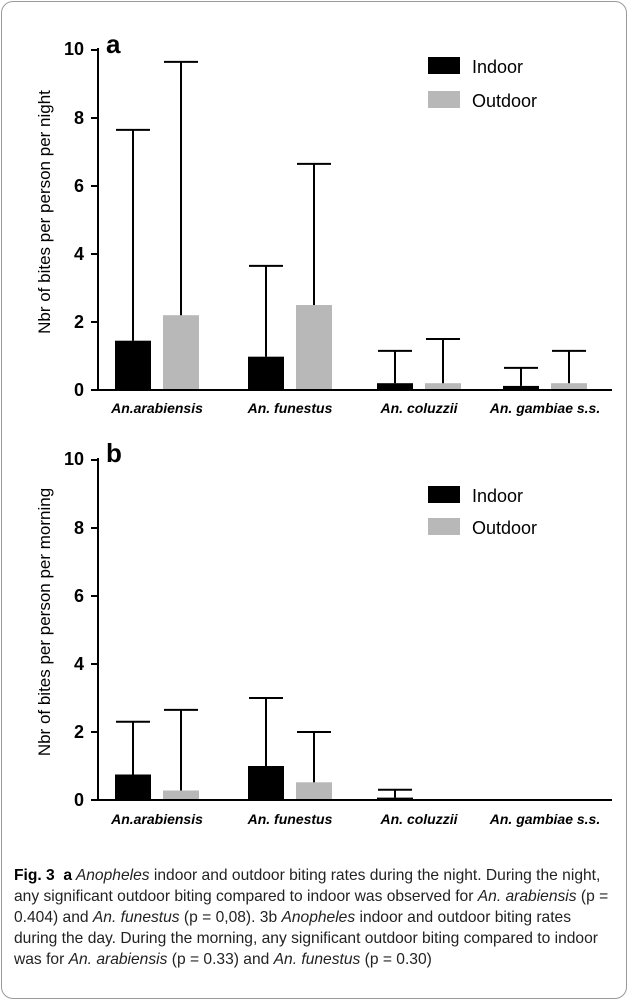 The width and height of the screenshot is (629, 1002). What do you see at coordinates (114, 453) in the screenshot?
I see `panel-label-b: b` at bounding box center [114, 453].